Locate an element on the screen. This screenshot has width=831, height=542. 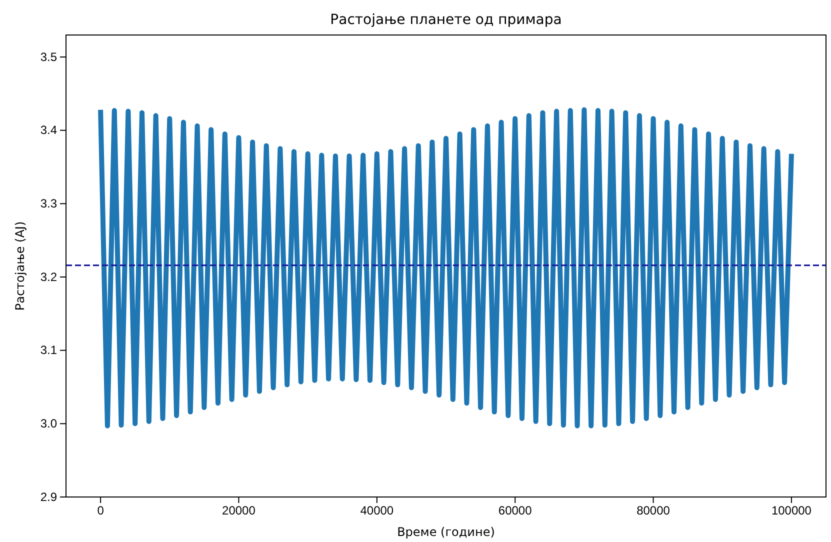
x-tick-label: 80000 is located at coordinates (653, 511).